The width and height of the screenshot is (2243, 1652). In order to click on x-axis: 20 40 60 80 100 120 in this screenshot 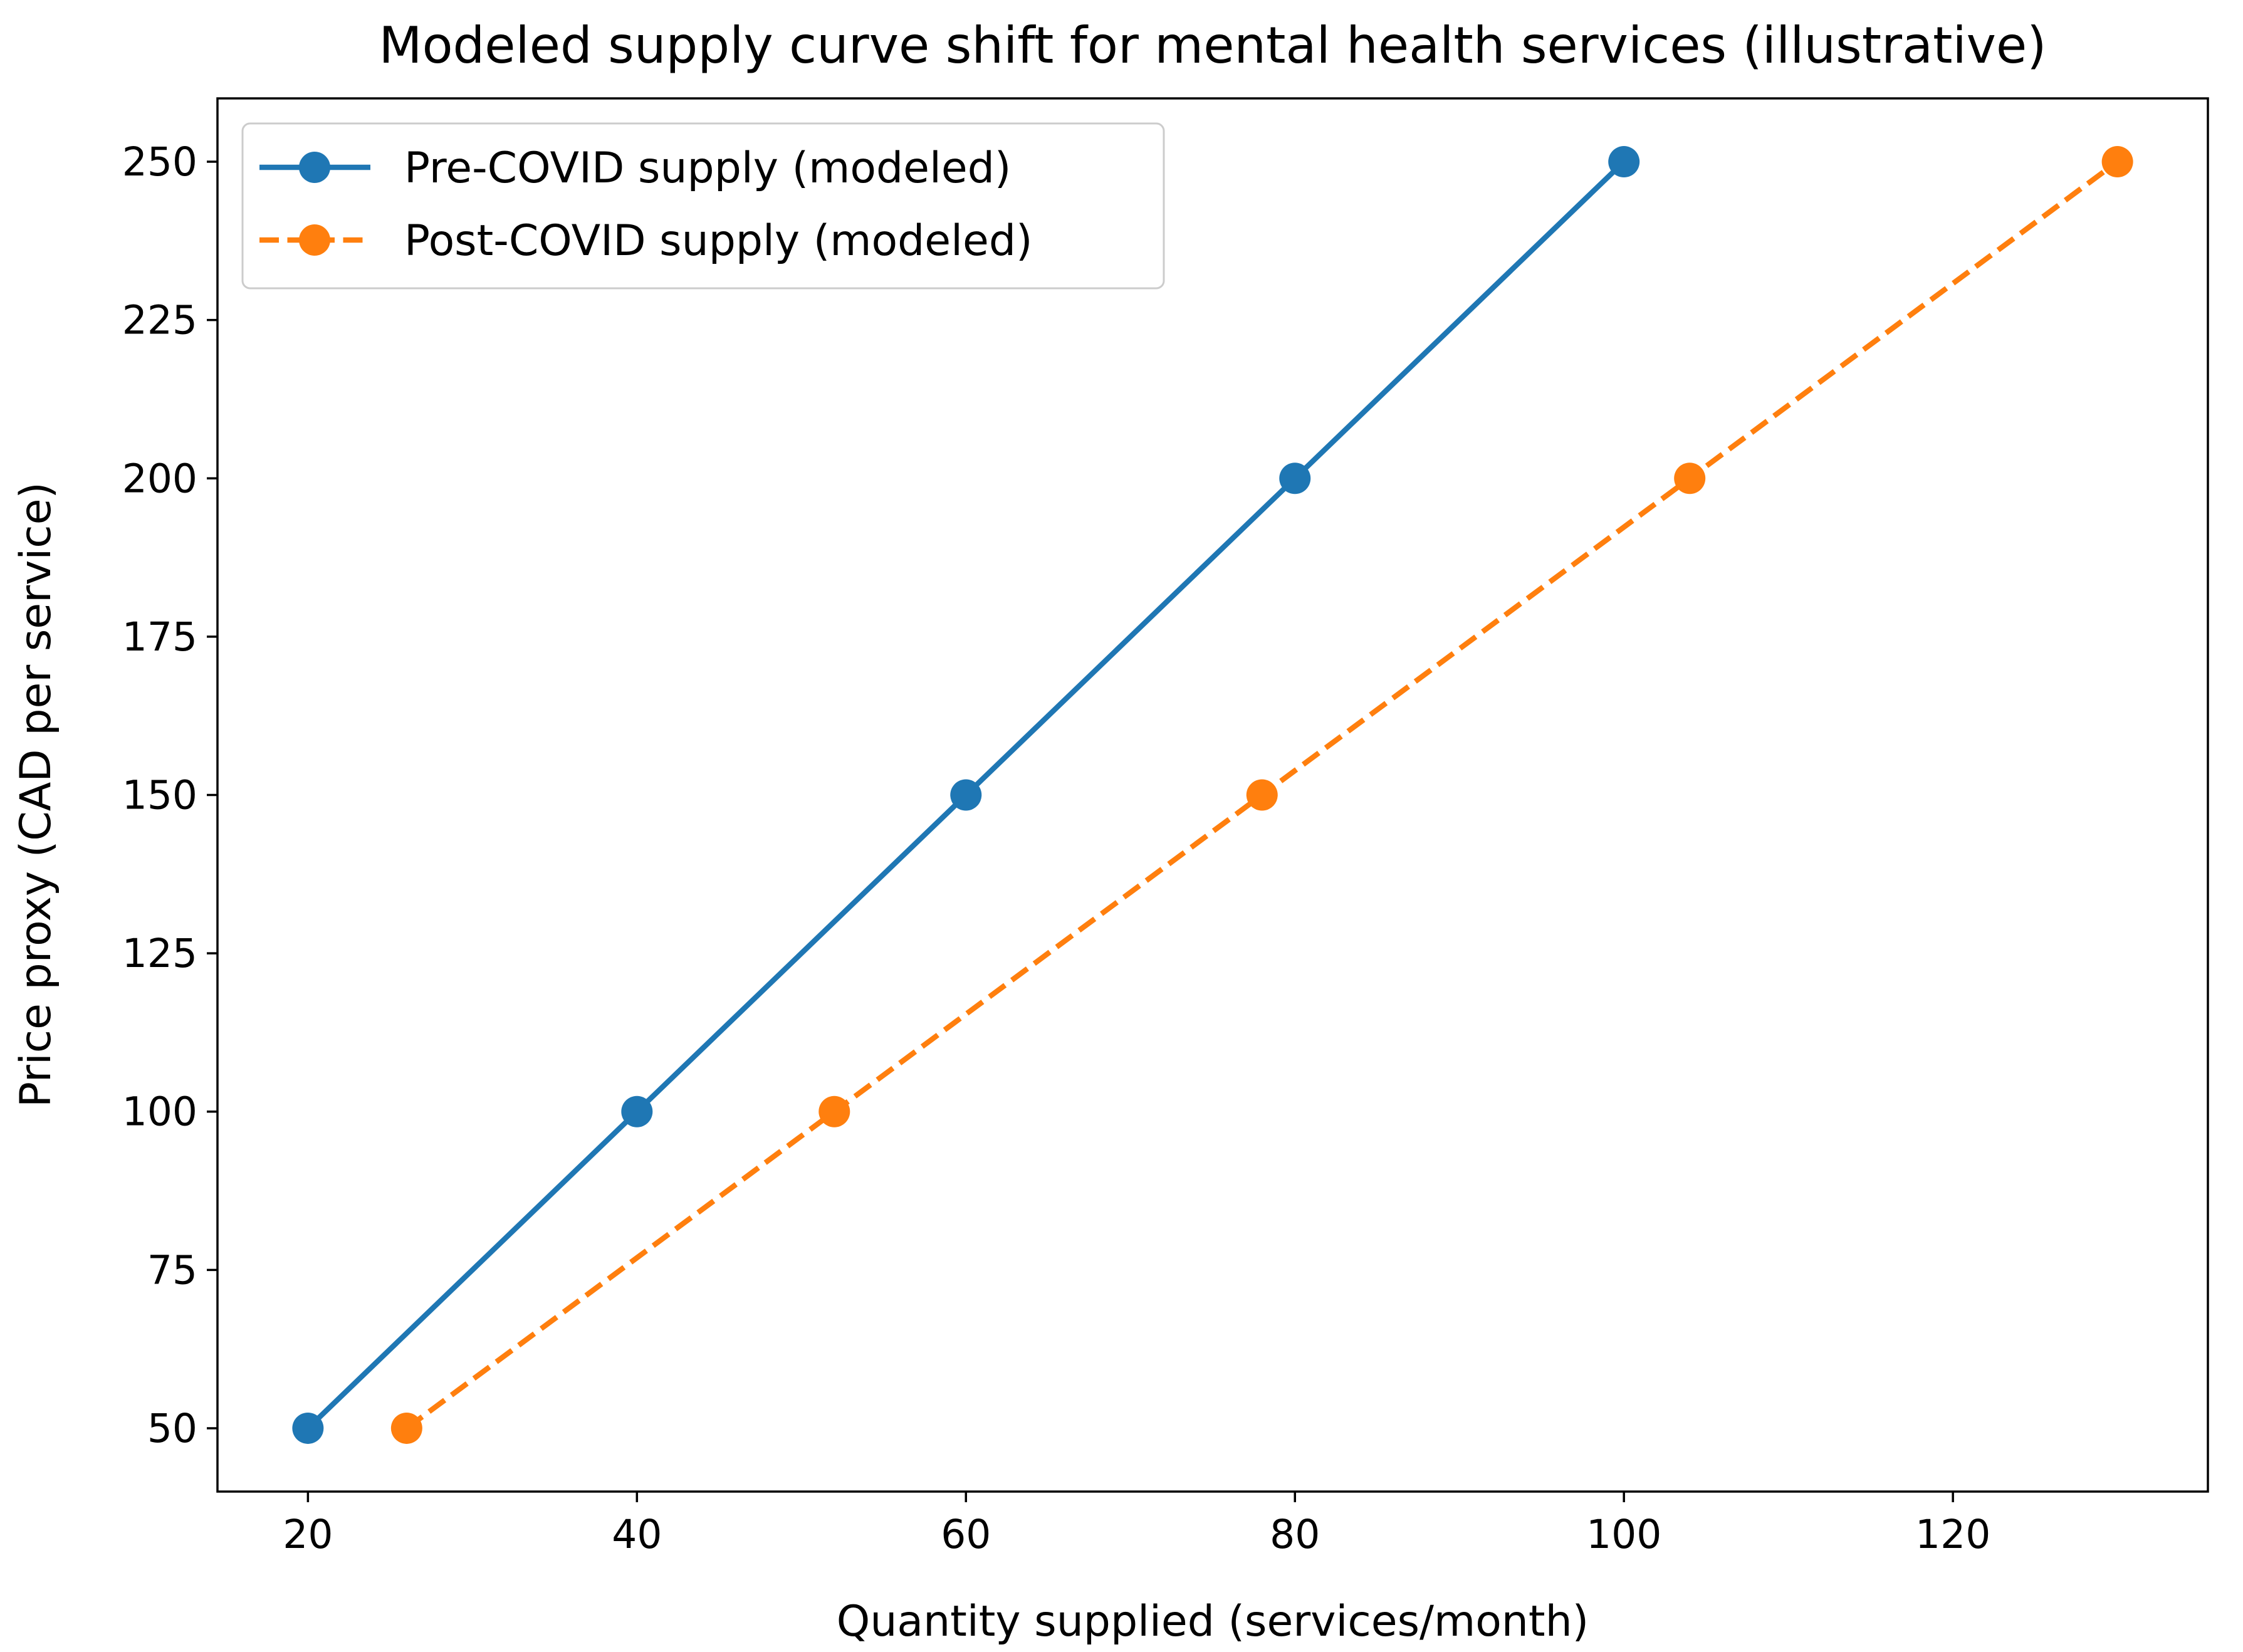, I will do `click(1136, 1524)`.